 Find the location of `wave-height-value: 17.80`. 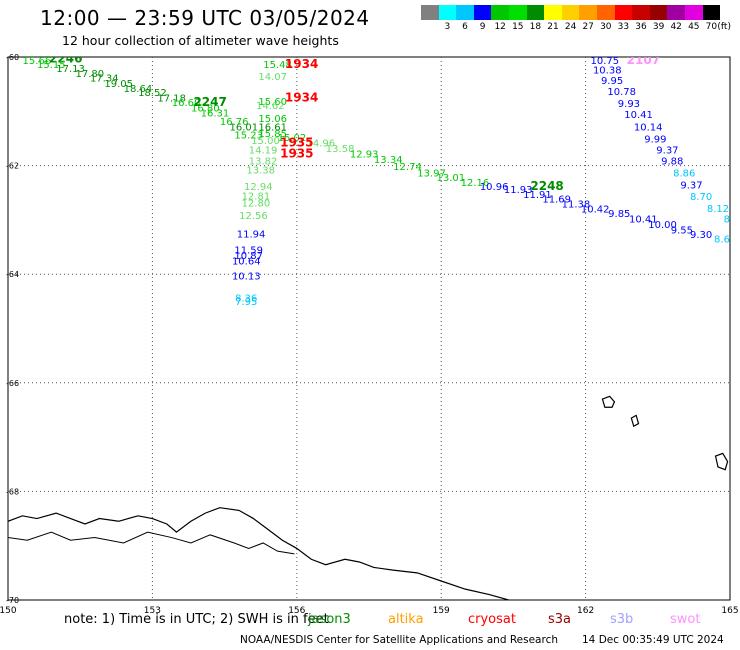

wave-height-value: 17.80 is located at coordinates (90, 74).